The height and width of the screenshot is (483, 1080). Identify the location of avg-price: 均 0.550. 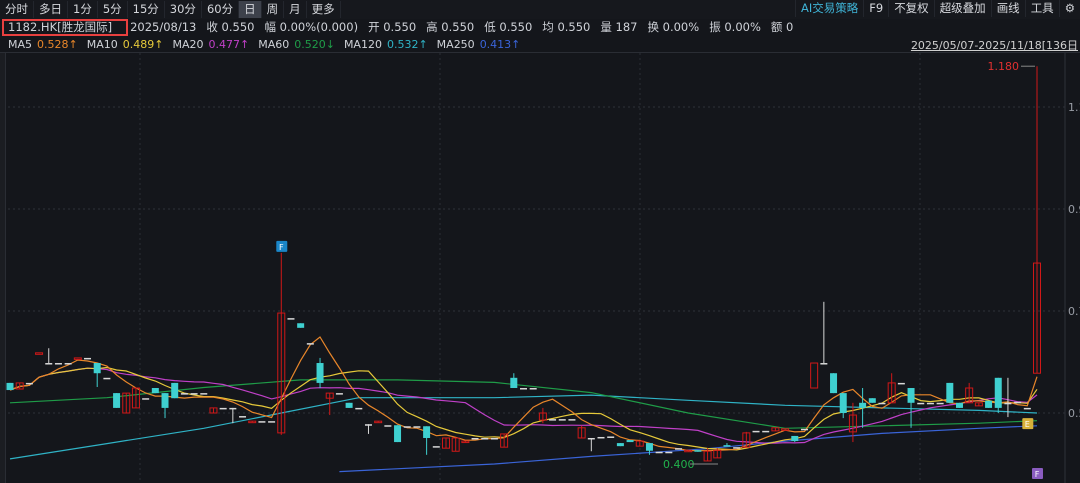
(566, 27).